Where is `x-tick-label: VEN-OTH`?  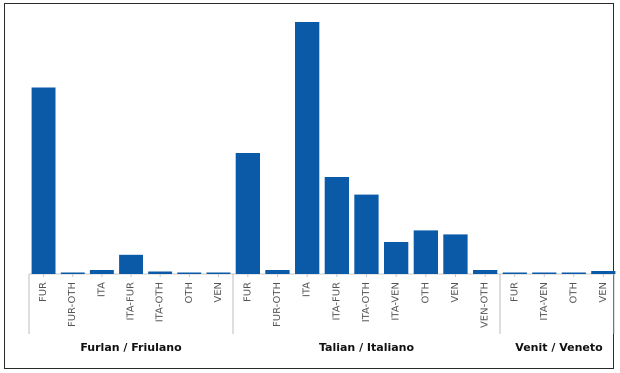
x-tick-label: VEN-OTH is located at coordinates (485, 305).